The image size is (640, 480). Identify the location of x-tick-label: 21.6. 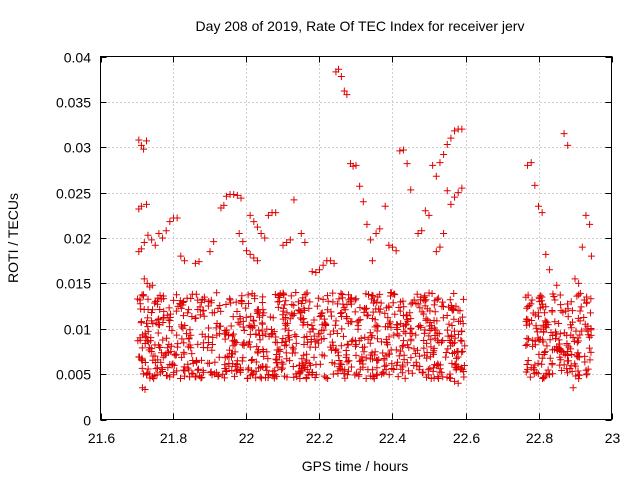
(101, 438).